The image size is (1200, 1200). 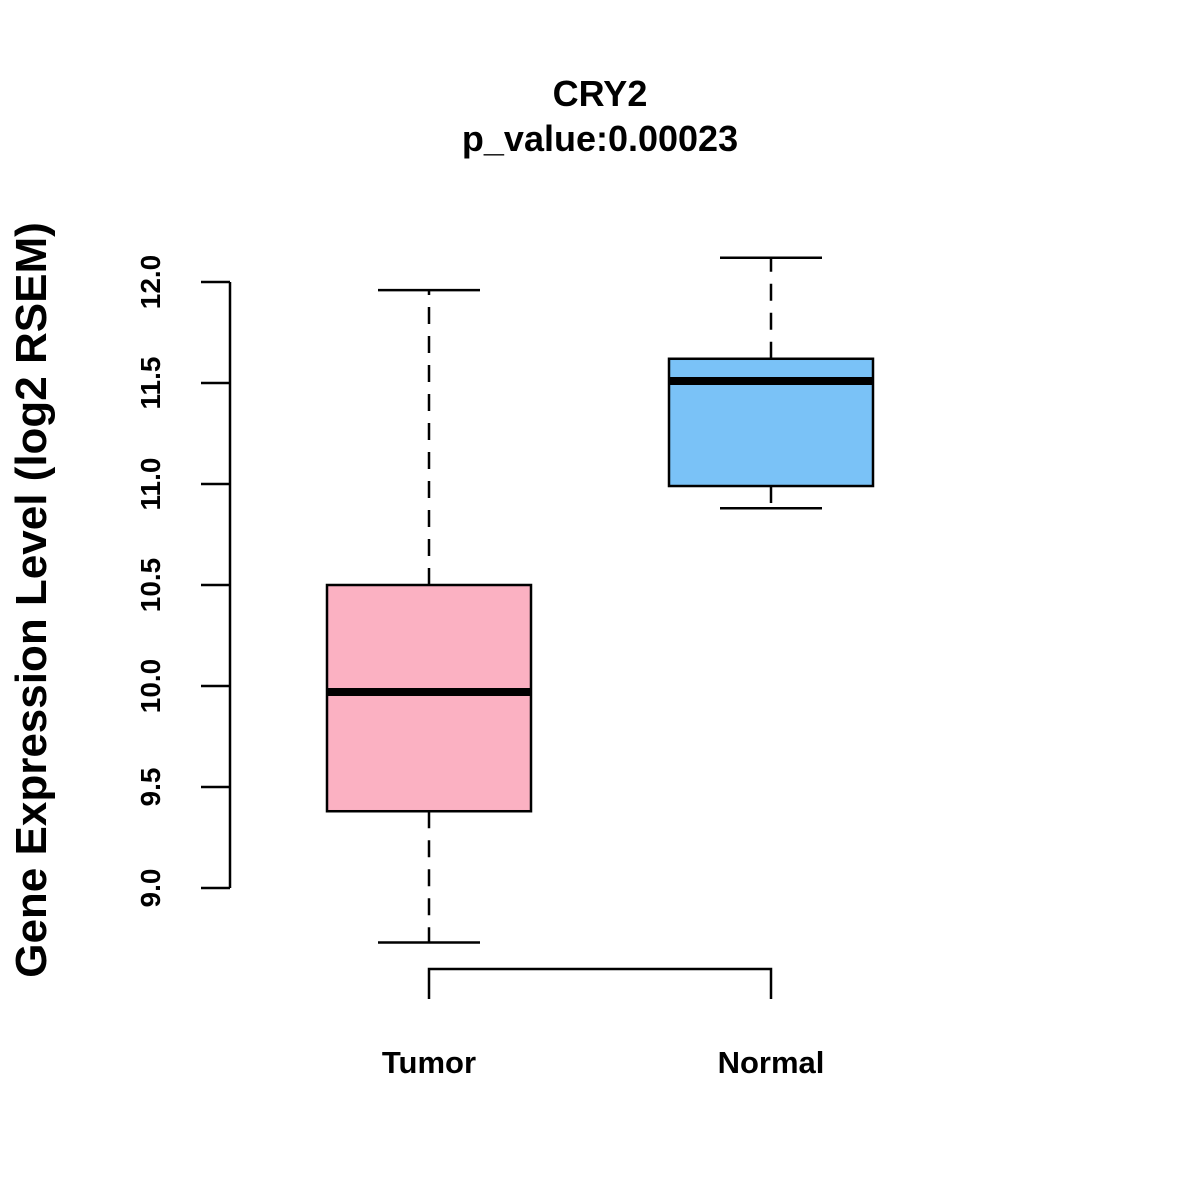 I want to click on bracket-line, so click(x=600, y=983).